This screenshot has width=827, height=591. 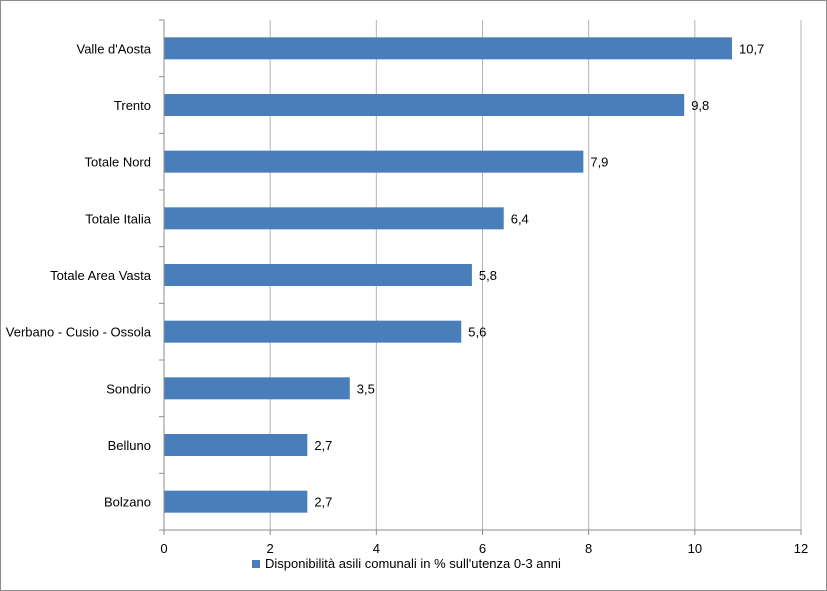 I want to click on data-label: 6,4, so click(x=520, y=218).